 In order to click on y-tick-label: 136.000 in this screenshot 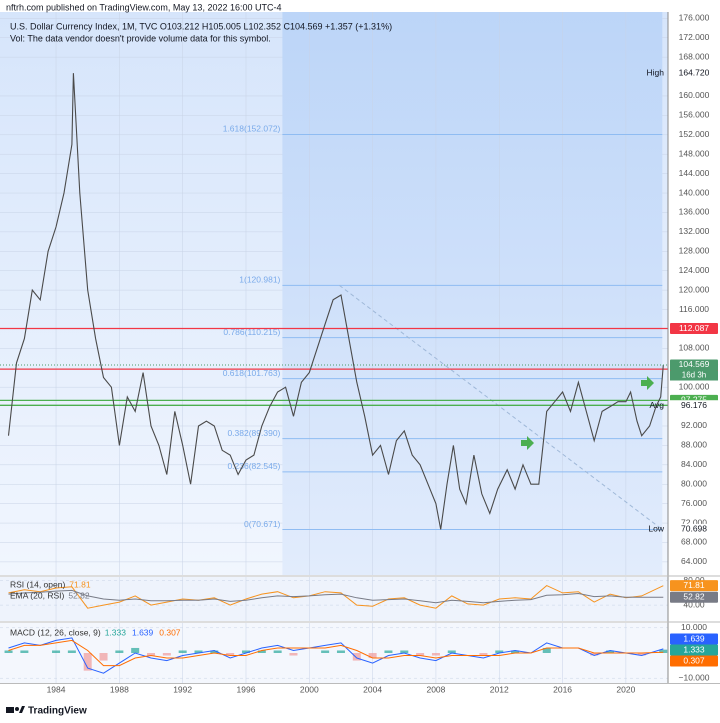, I will do `click(694, 212)`.